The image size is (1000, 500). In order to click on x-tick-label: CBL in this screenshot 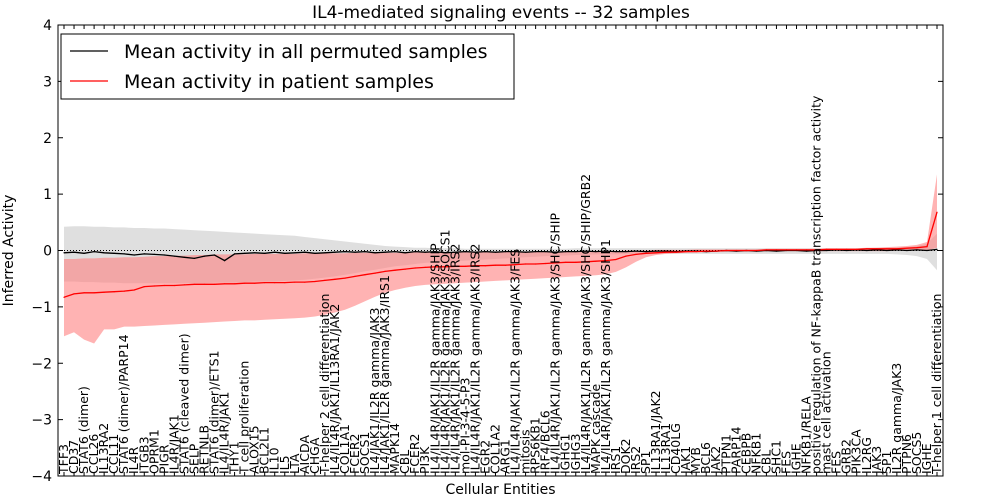, I will do `click(765, 462)`.